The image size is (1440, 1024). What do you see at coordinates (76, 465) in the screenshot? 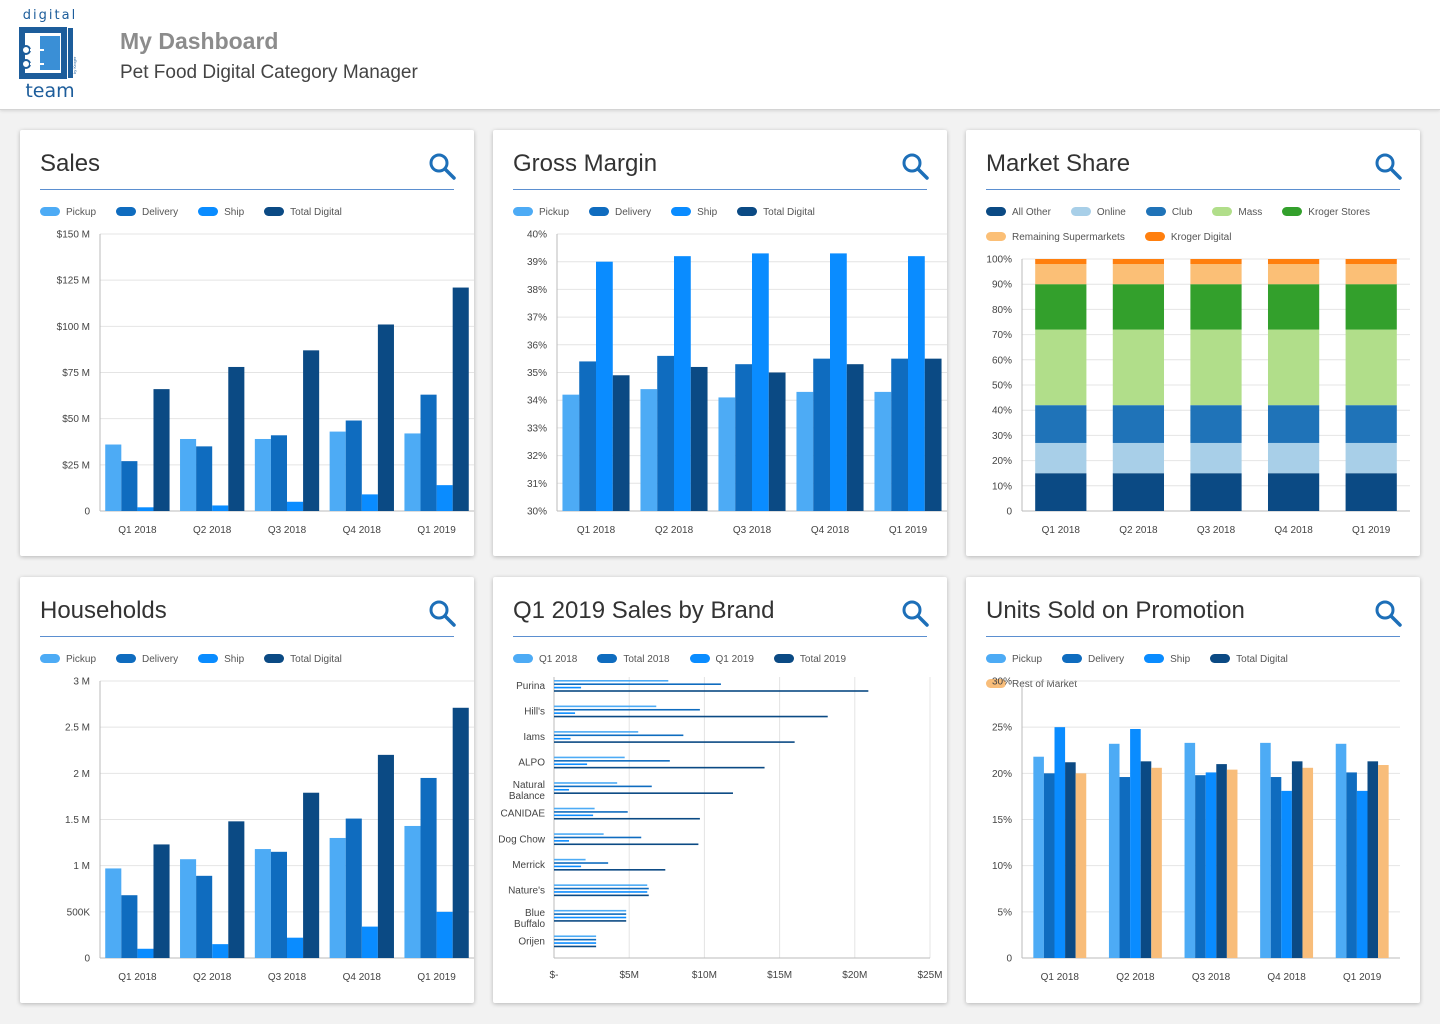
I see `y-tick-label: $25 M` at bounding box center [76, 465].